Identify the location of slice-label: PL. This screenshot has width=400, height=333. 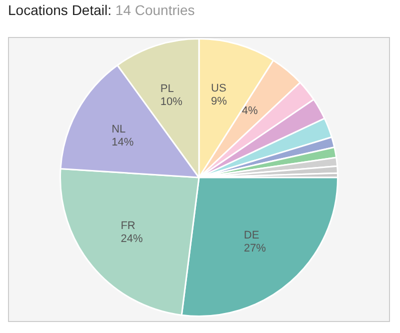
(167, 89).